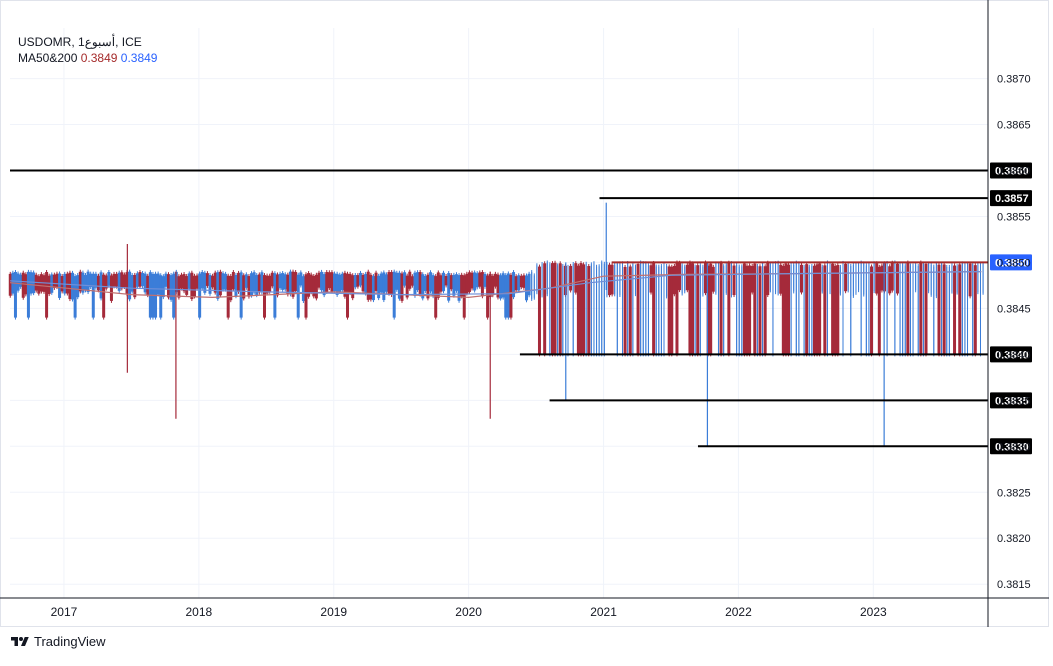 Image resolution: width=1053 pixels, height=666 pixels. Describe the element at coordinates (1014, 217) in the screenshot. I see `price-tick-label: 0.3855` at that location.